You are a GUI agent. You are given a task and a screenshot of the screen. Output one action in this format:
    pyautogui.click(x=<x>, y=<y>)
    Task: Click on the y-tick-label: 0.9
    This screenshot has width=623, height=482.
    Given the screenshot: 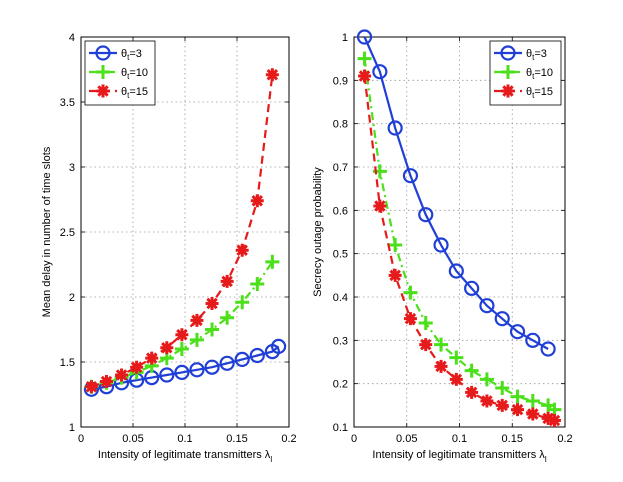 What is the action you would take?
    pyautogui.click(x=340, y=81)
    